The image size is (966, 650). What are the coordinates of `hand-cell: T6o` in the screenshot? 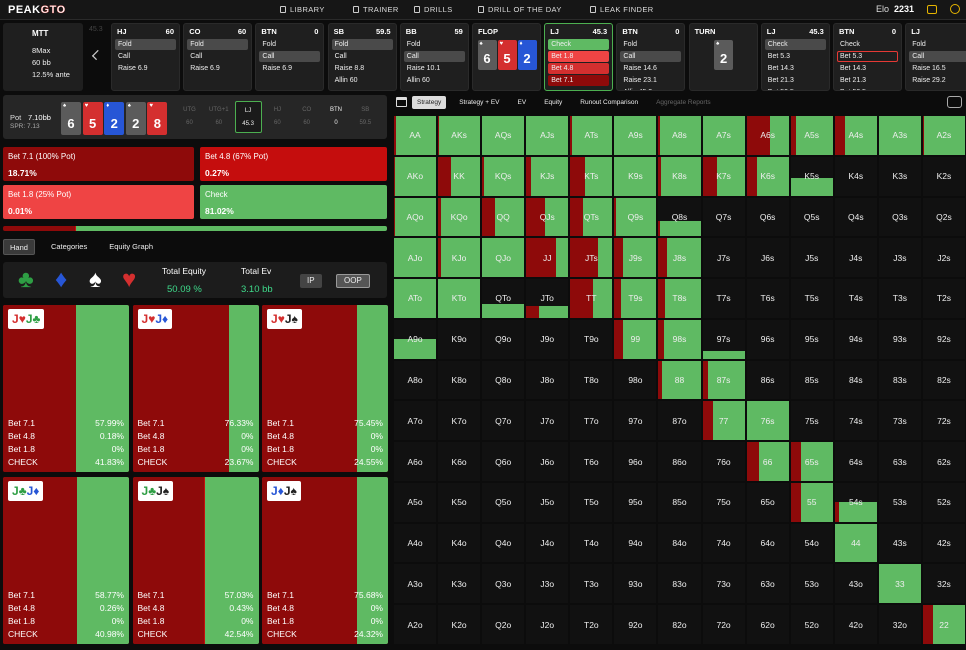 It's located at (591, 461).